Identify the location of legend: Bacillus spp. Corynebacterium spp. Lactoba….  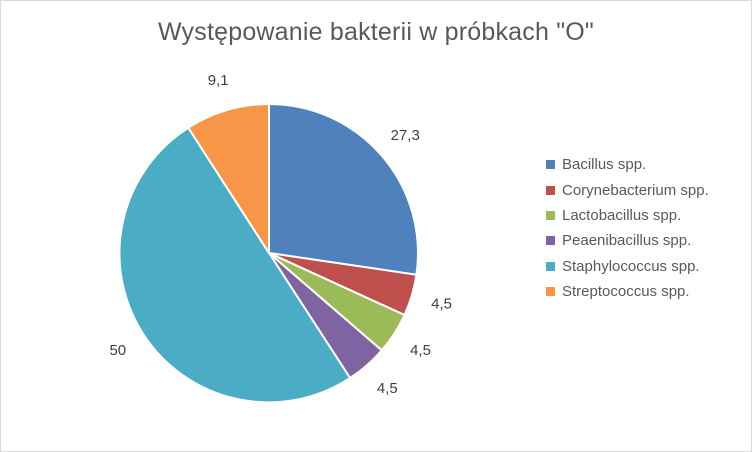
(627, 228).